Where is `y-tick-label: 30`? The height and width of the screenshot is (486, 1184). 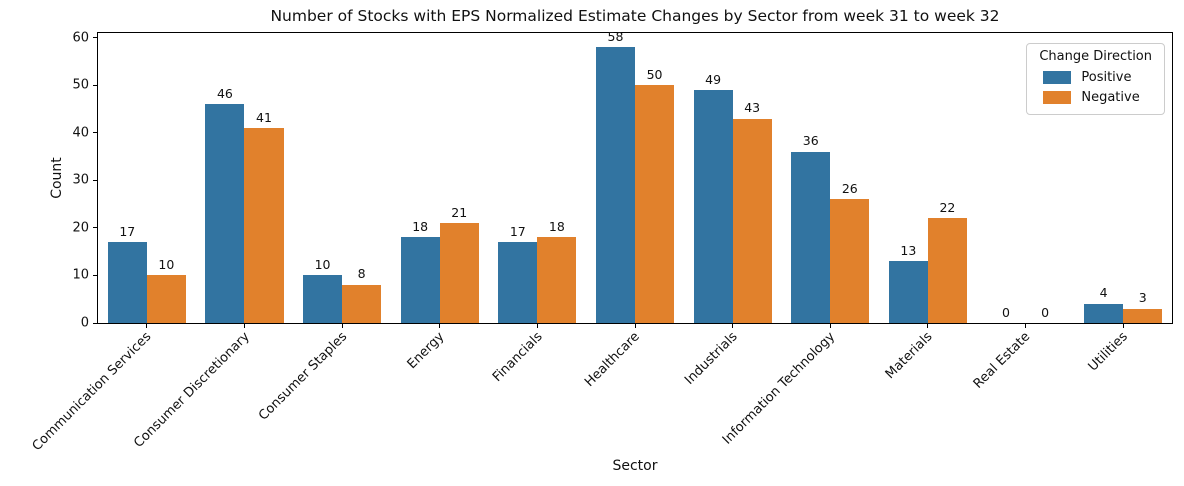 y-tick-label: 30 is located at coordinates (80, 180).